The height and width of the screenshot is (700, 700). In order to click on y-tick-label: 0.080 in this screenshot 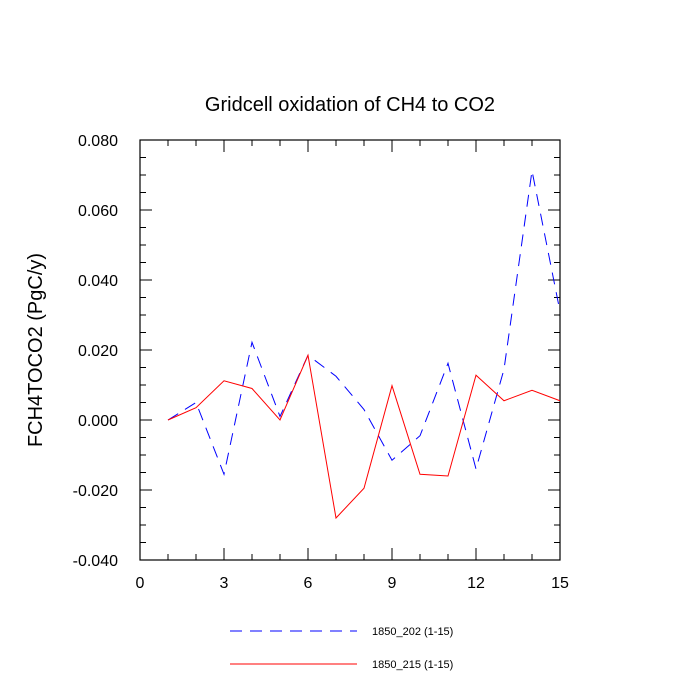, I will do `click(98, 141)`.